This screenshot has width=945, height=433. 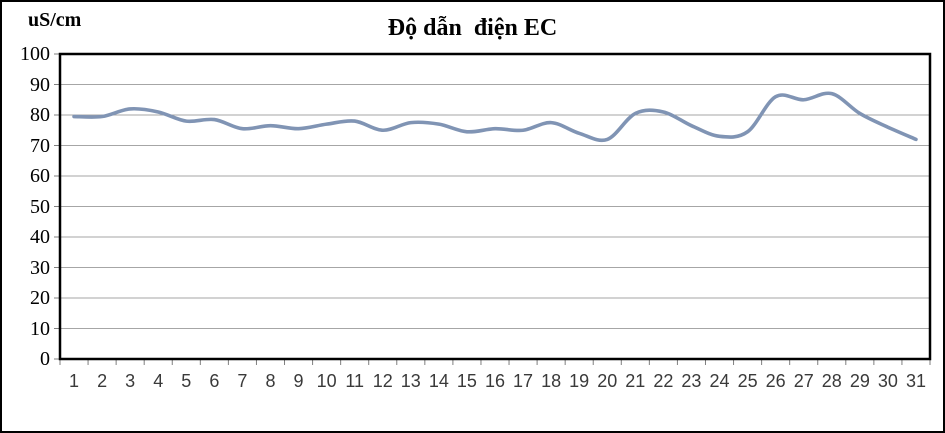 What do you see at coordinates (472, 28) in the screenshot?
I see `chart-title: Độ dẫn điện EC` at bounding box center [472, 28].